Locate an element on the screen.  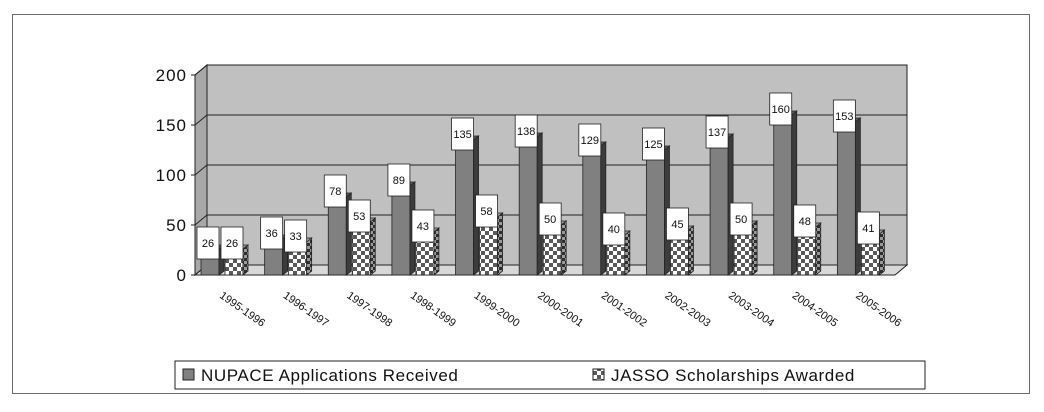
data-label: 48 is located at coordinates (805, 222).